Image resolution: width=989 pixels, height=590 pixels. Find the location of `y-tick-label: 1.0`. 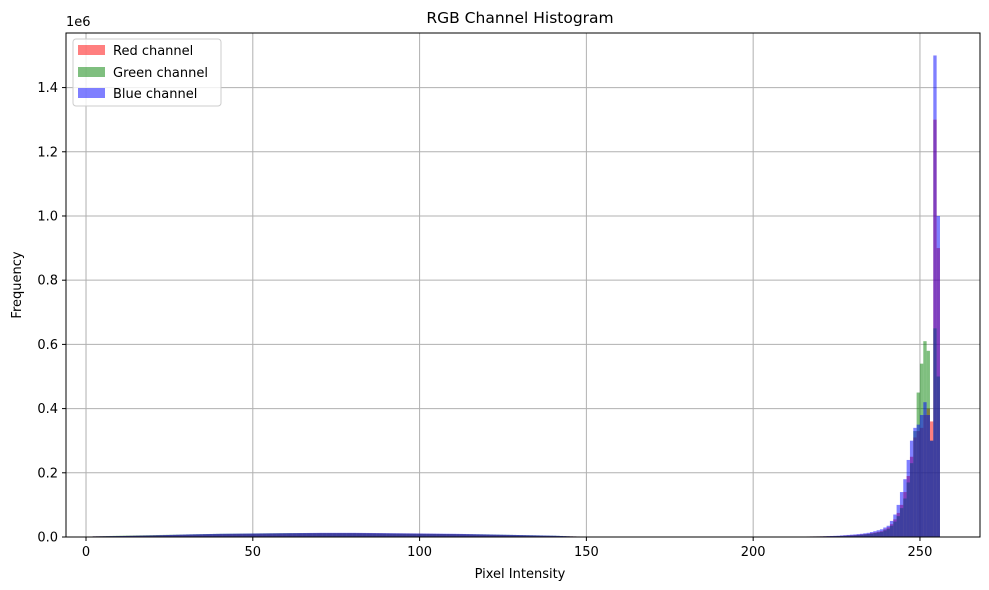

y-tick-label: 1.0 is located at coordinates (47, 216).